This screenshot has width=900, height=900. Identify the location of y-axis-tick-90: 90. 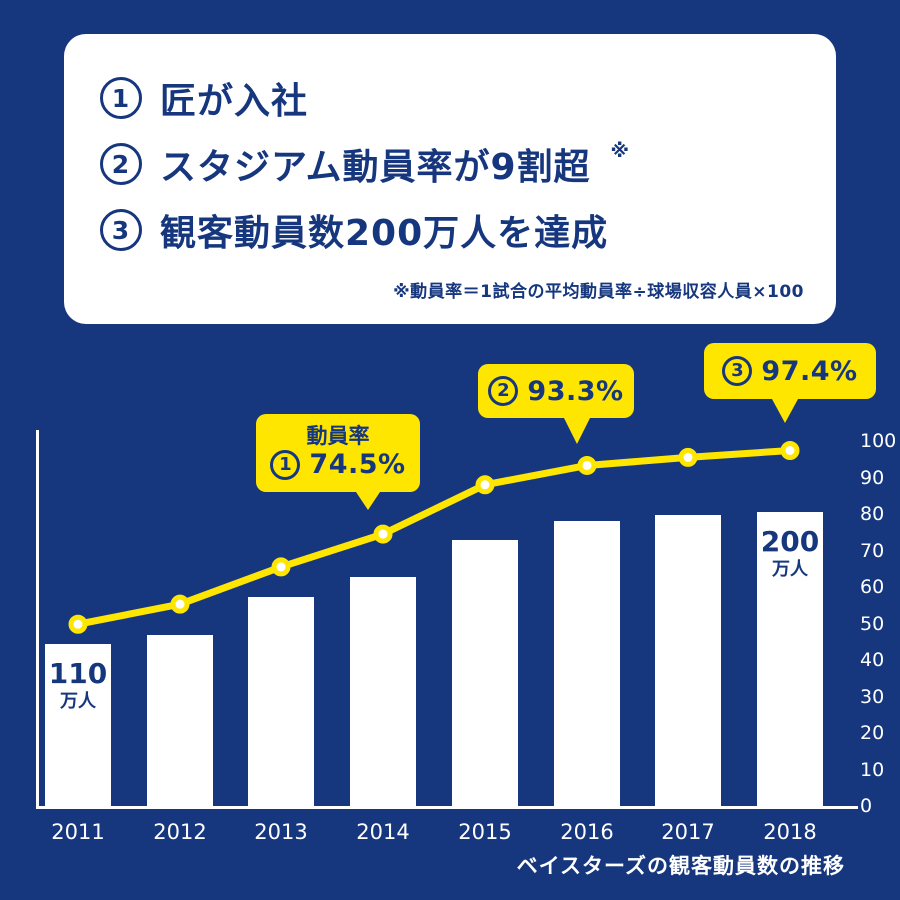
(872, 477).